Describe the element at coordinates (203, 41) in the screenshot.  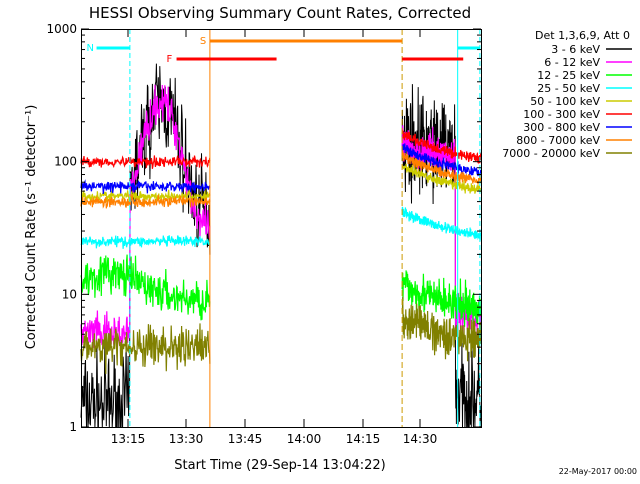
I see `flag-label: S` at that location.